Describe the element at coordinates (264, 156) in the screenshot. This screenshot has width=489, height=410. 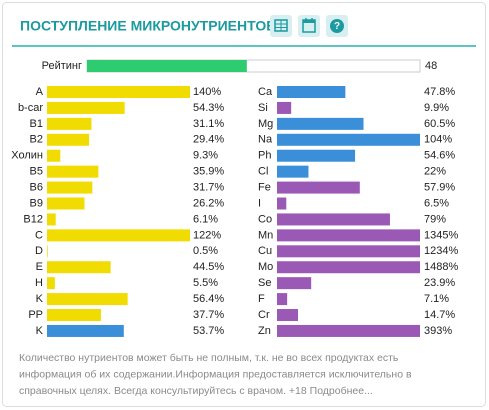
I see `nutrient-name: Ph` at that location.